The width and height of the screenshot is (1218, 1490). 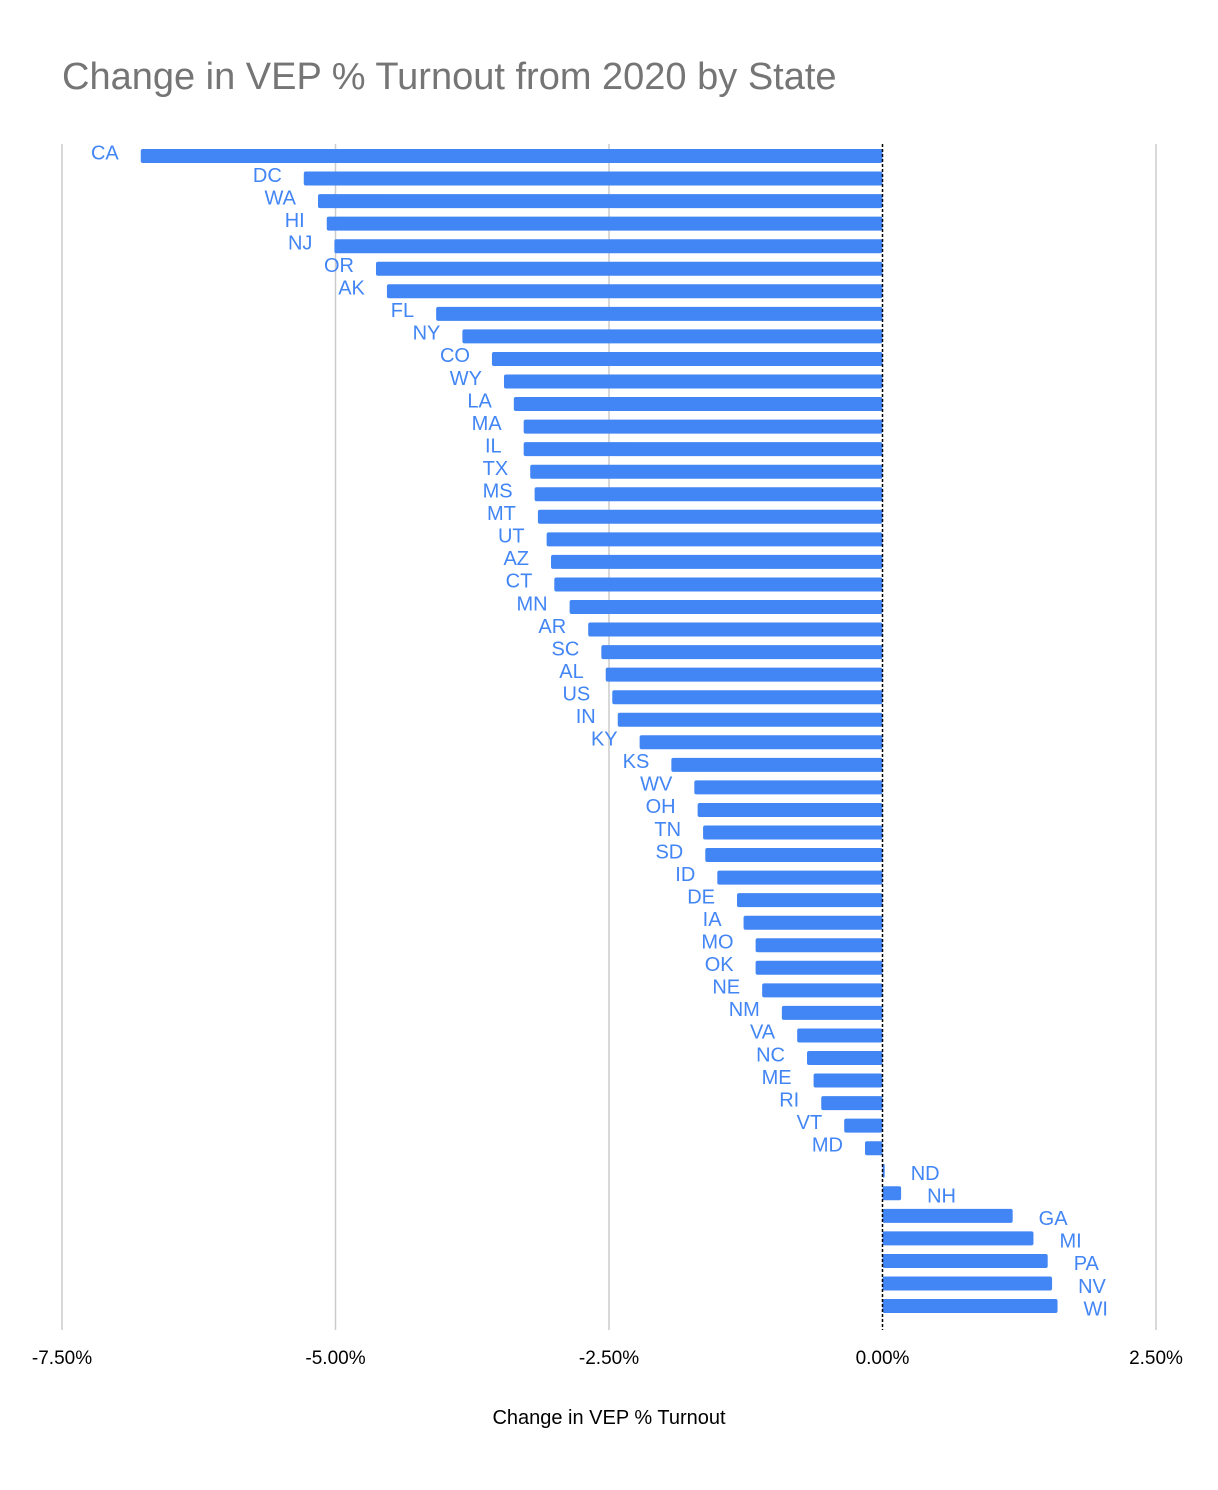 What do you see at coordinates (714, 539) in the screenshot?
I see `bar-ut` at bounding box center [714, 539].